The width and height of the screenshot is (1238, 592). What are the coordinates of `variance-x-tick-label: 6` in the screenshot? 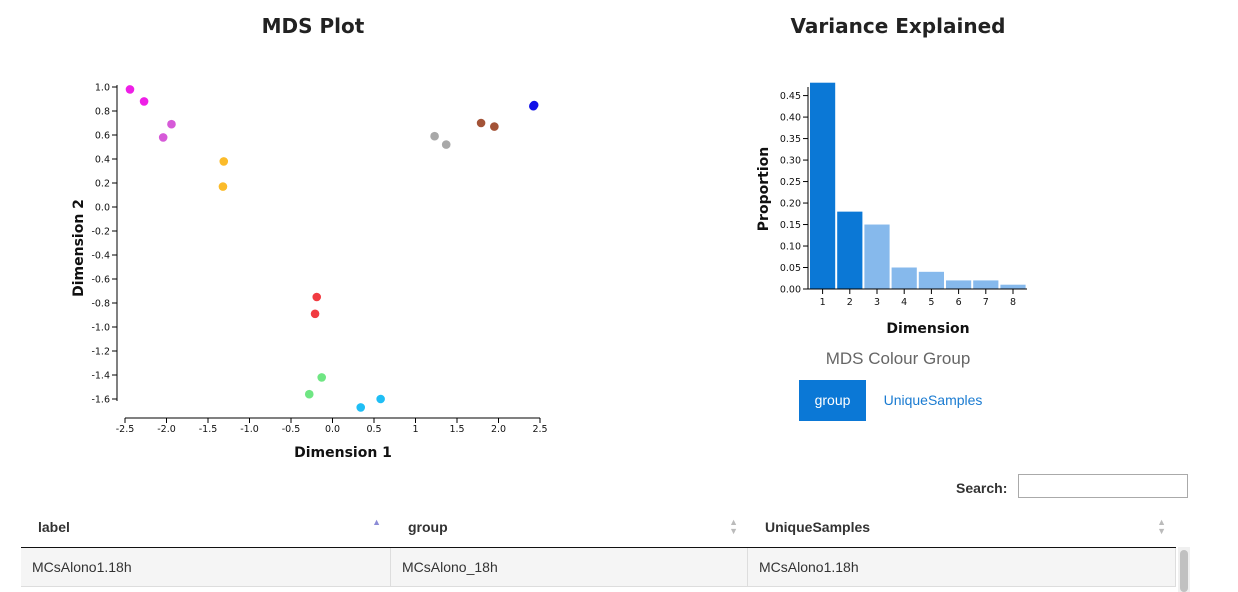 It's located at (959, 302).